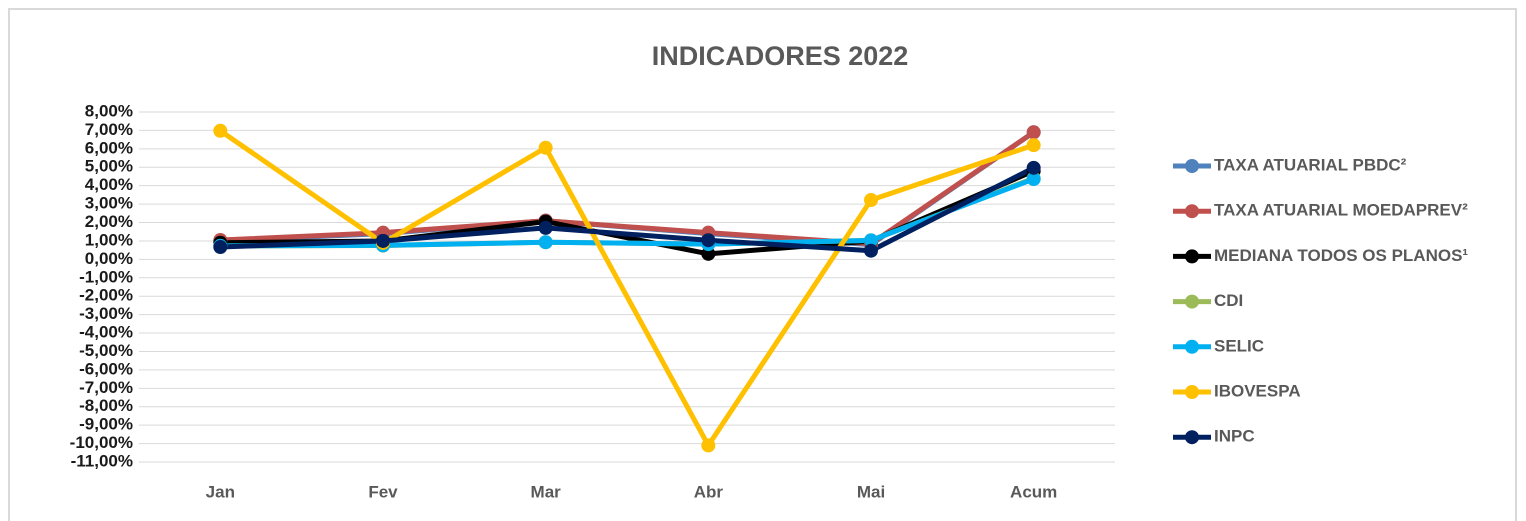 This screenshot has width=1526, height=521. What do you see at coordinates (109, 239) in the screenshot?
I see `y-tick-label: 1,00%` at bounding box center [109, 239].